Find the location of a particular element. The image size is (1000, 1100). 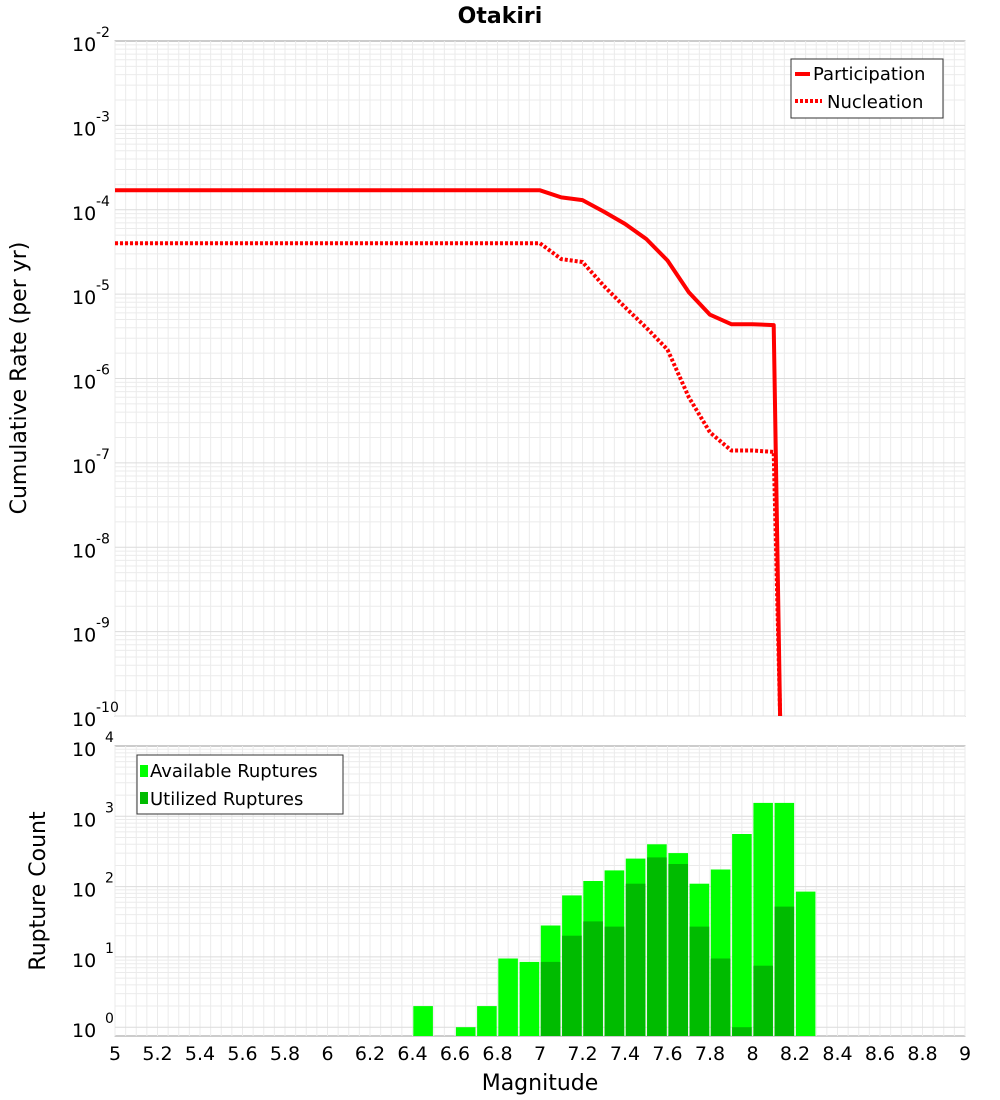

bottom-y-tick-label: 10 1 is located at coordinates (93, 956).